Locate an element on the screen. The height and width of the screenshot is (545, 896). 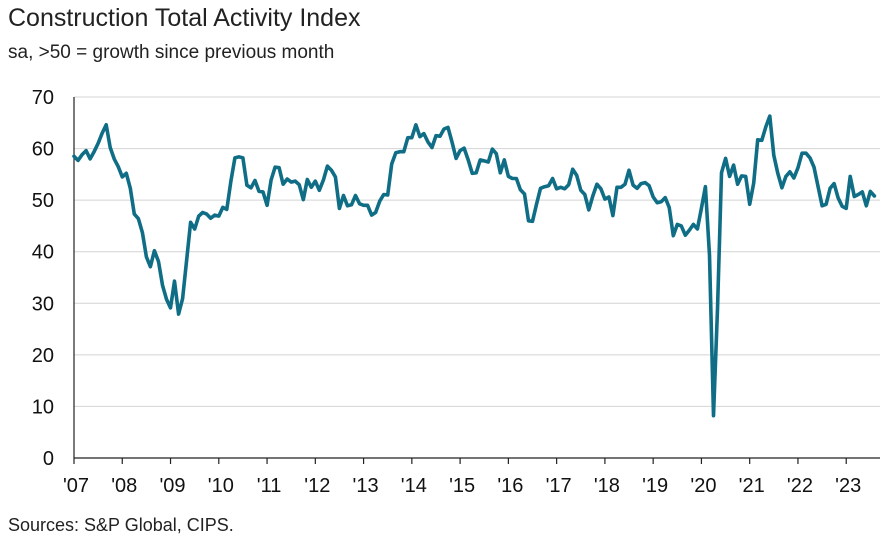
x-tick-label: '11 is located at coordinates (269, 486).